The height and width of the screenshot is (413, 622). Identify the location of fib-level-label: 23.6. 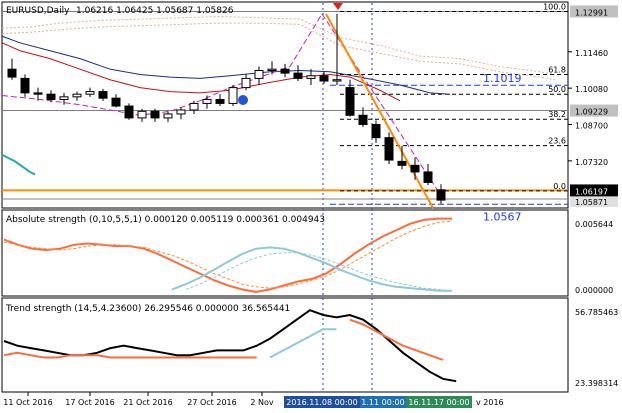
(557, 141).